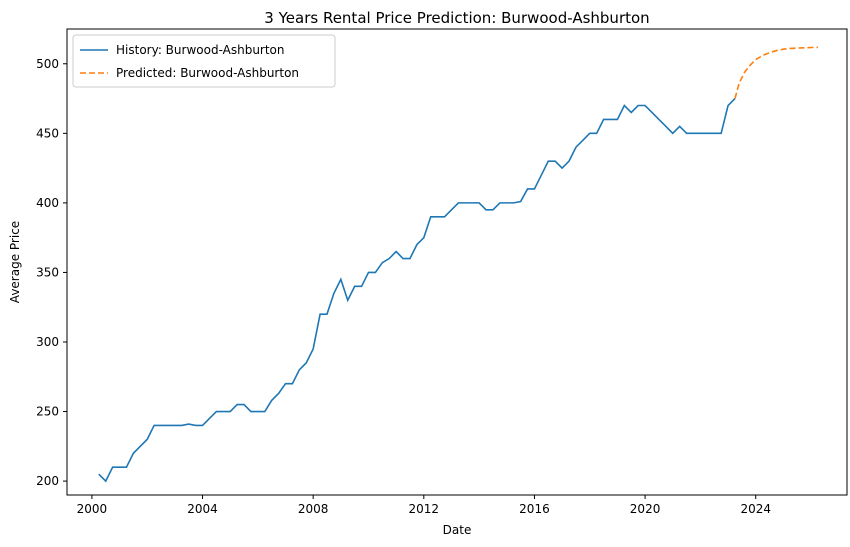 This screenshot has height=547, width=850. Describe the element at coordinates (47, 203) in the screenshot. I see `y-tick-label: 400` at that location.